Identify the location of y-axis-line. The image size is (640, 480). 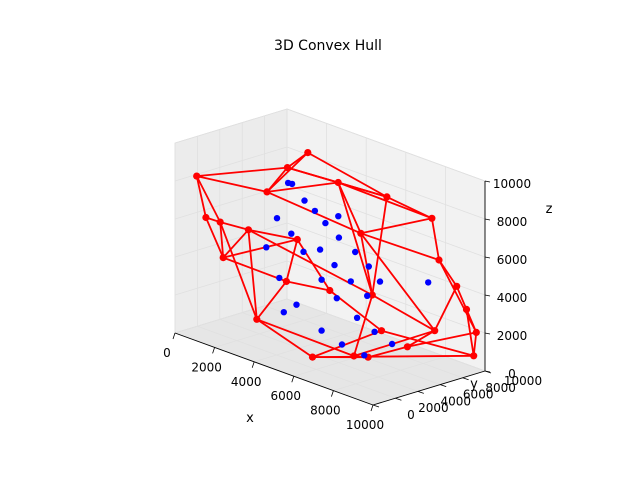
(429, 388).